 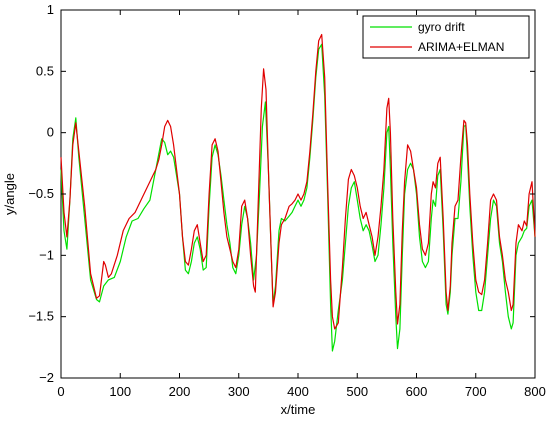 What do you see at coordinates (60, 391) in the screenshot?
I see `x-tick-label: 0` at bounding box center [60, 391].